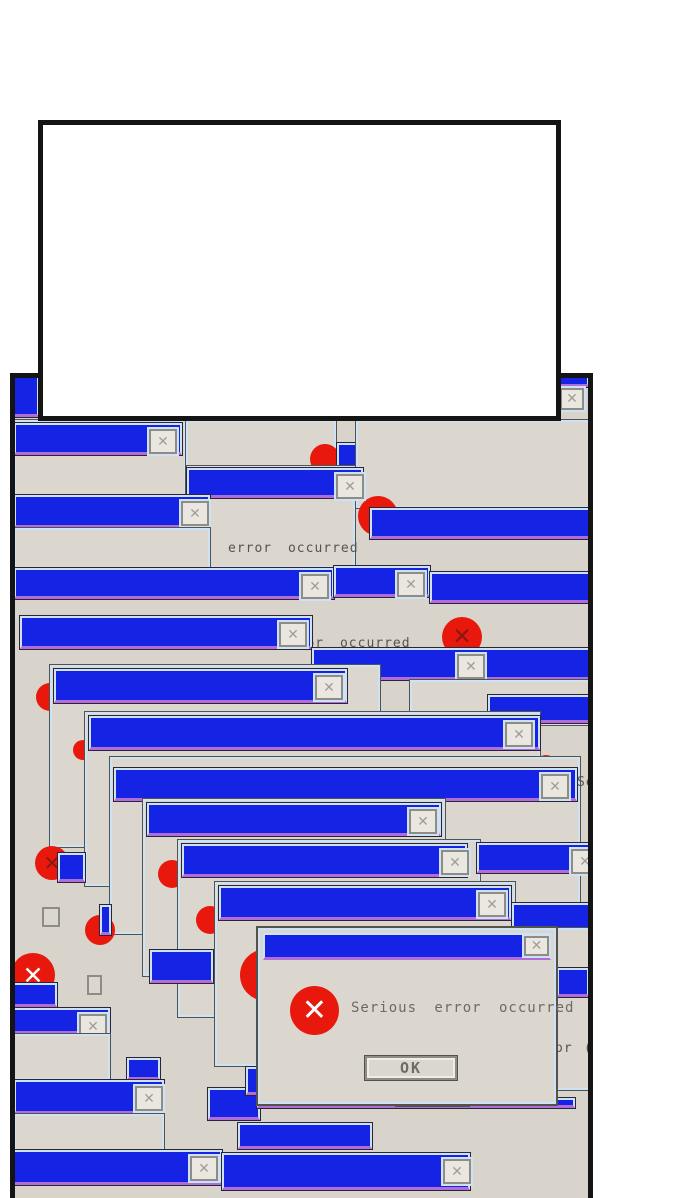 Image resolution: width=700 pixels, height=1198 pixels. What do you see at coordinates (407, 946) in the screenshot?
I see `dialog-titlebar` at bounding box center [407, 946].